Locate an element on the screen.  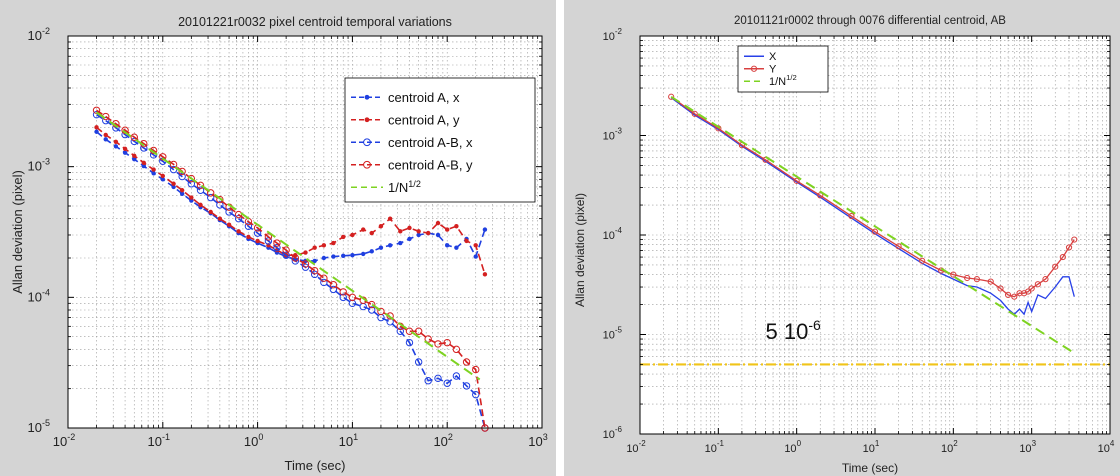
left-legend-box is located at coordinates (440, 140).